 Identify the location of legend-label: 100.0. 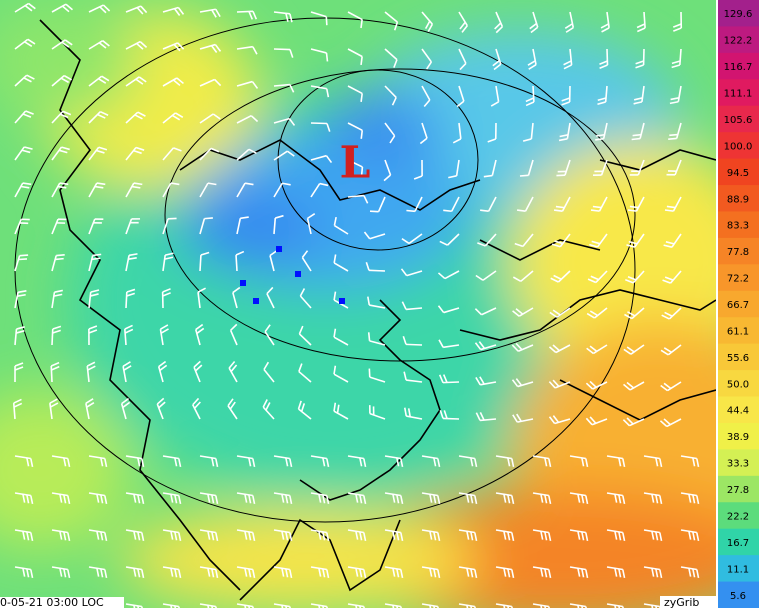
(738, 146).